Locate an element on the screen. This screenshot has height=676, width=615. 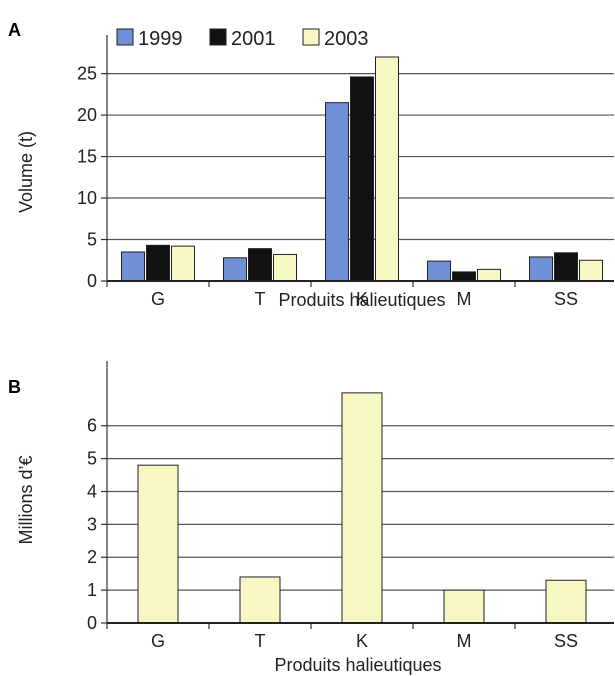
legend-swatch-1999 is located at coordinates (125, 37).